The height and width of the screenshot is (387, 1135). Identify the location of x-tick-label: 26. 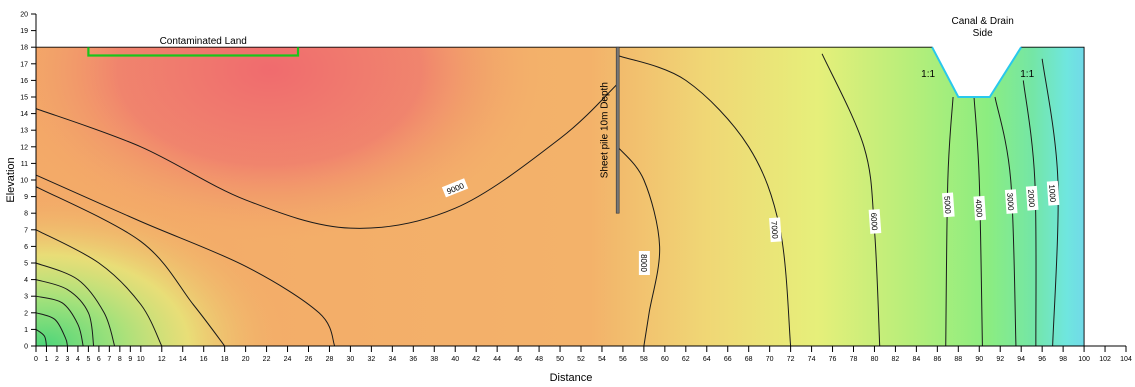
(309, 359).